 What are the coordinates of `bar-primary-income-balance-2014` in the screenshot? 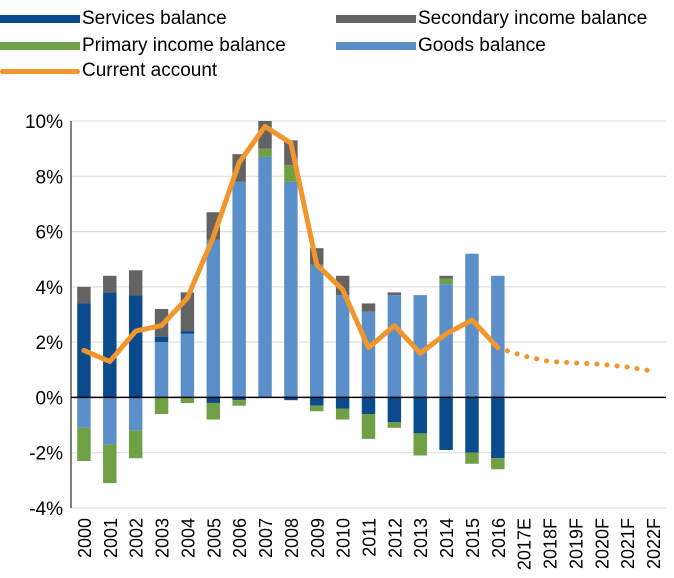 It's located at (446, 281).